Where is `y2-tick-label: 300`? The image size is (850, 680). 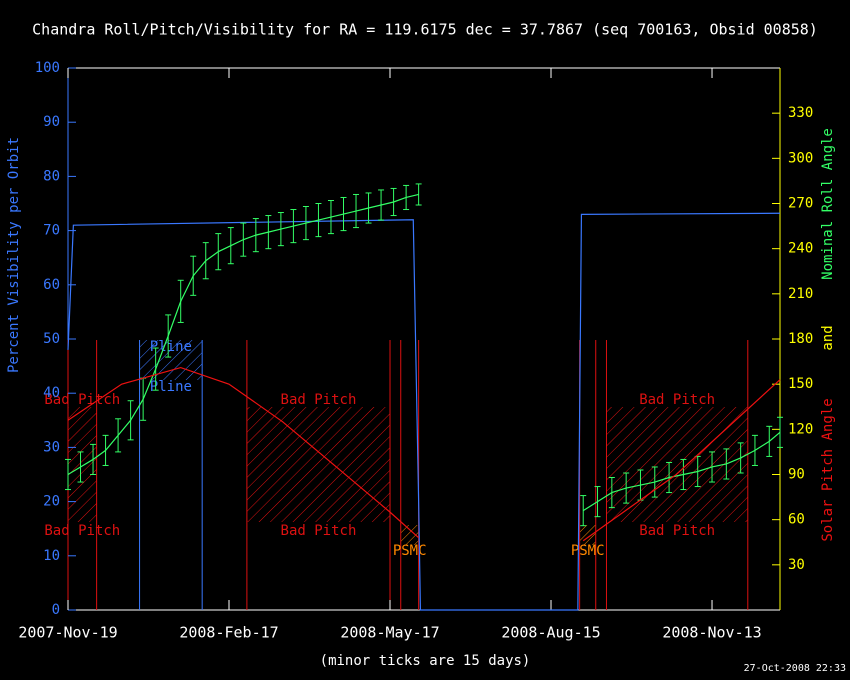
y2-tick-label: 300 is located at coordinates (800, 158).